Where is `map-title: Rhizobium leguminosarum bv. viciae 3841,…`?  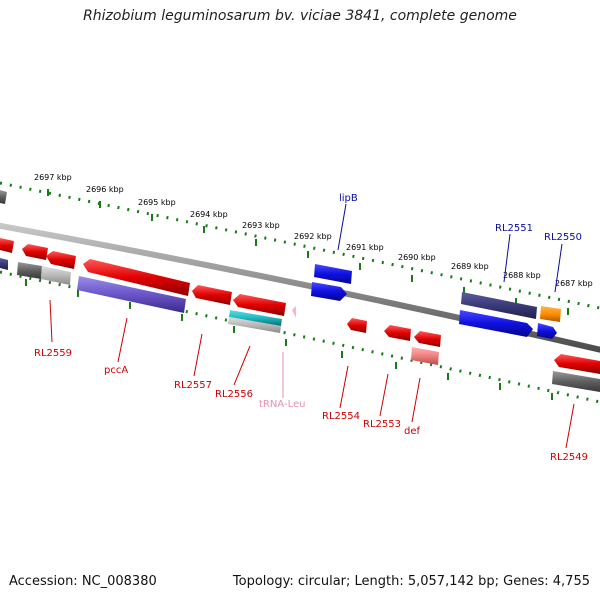
map-title: Rhizobium leguminosarum bv. viciae 3841,… is located at coordinates (300, 16).